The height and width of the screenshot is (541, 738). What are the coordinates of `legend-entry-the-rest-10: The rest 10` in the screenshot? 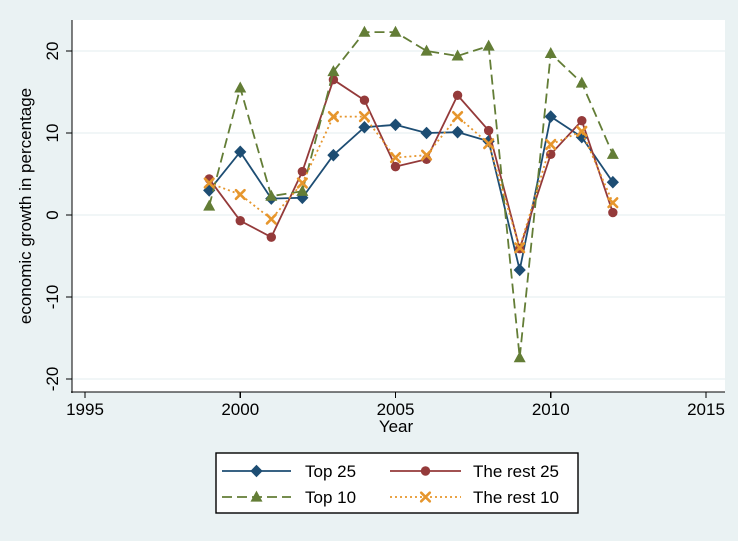 It's located at (474, 497).